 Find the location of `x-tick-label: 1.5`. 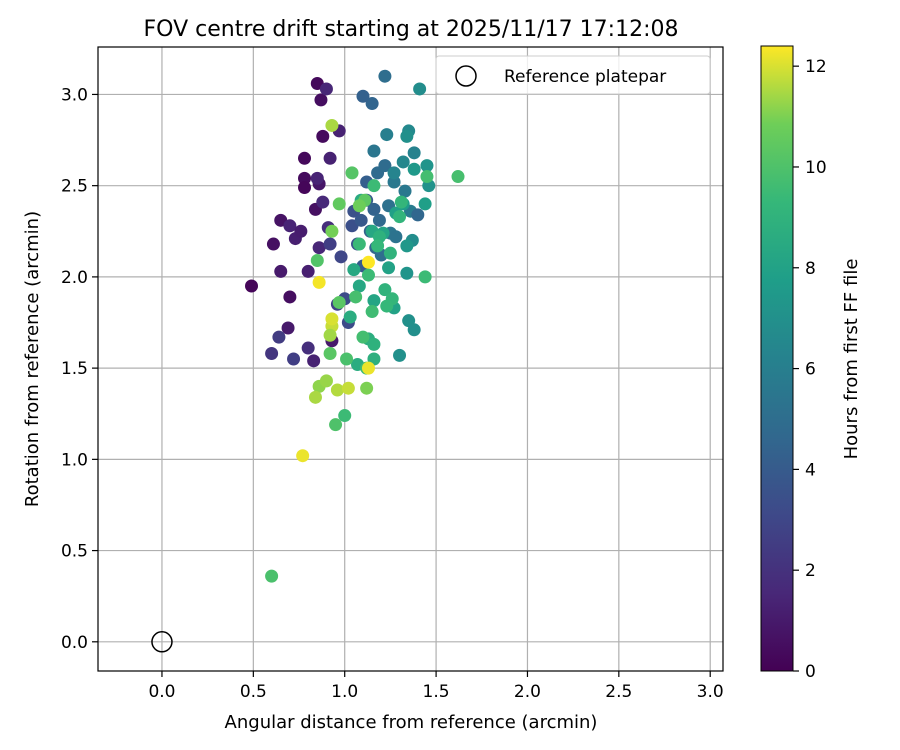

x-tick-label: 1.5 is located at coordinates (436, 692).